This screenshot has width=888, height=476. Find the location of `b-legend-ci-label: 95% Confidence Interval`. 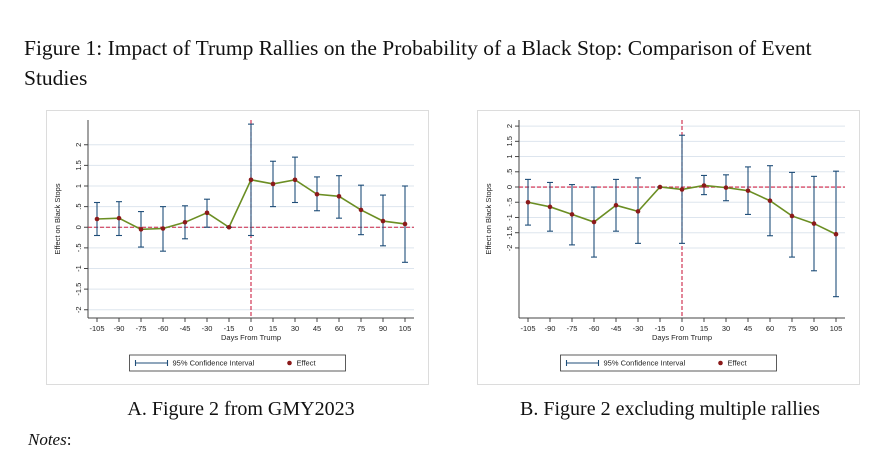

b-legend-ci-label: 95% Confidence Interval is located at coordinates (645, 363).